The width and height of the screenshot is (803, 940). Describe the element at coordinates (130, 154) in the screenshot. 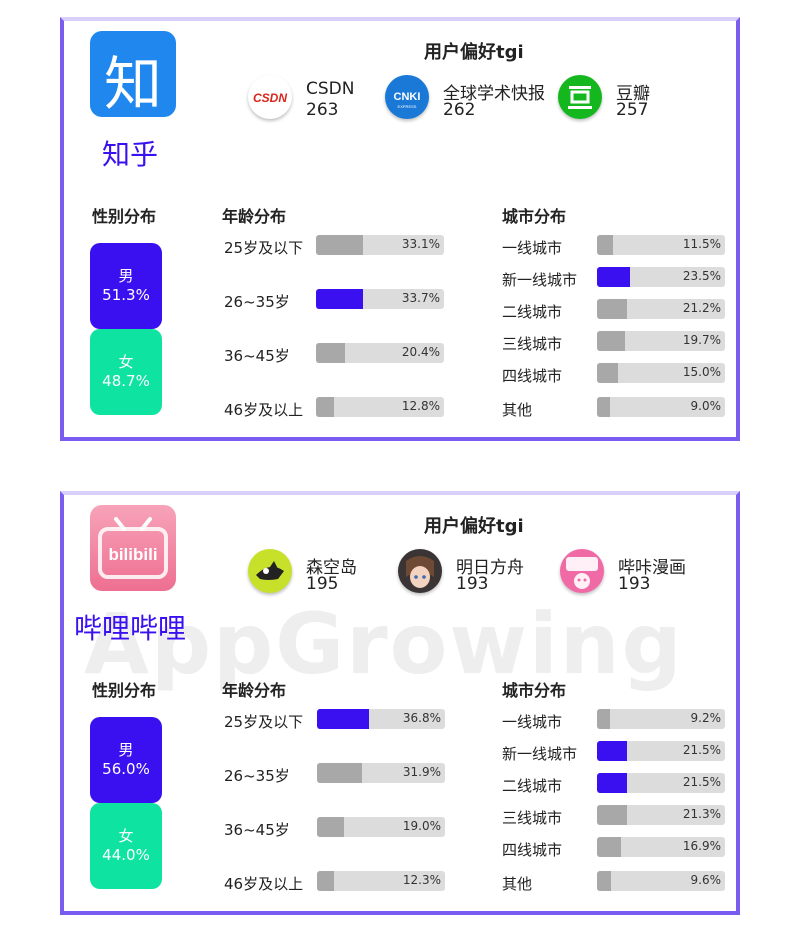

I see `app-name: 知乎` at that location.